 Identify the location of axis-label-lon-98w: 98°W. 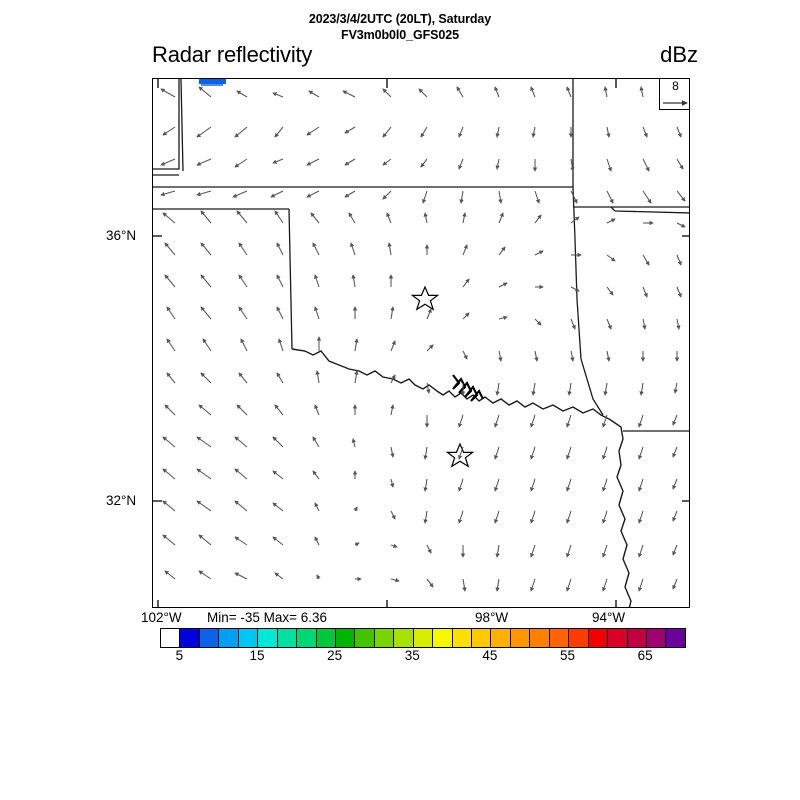
(492, 617).